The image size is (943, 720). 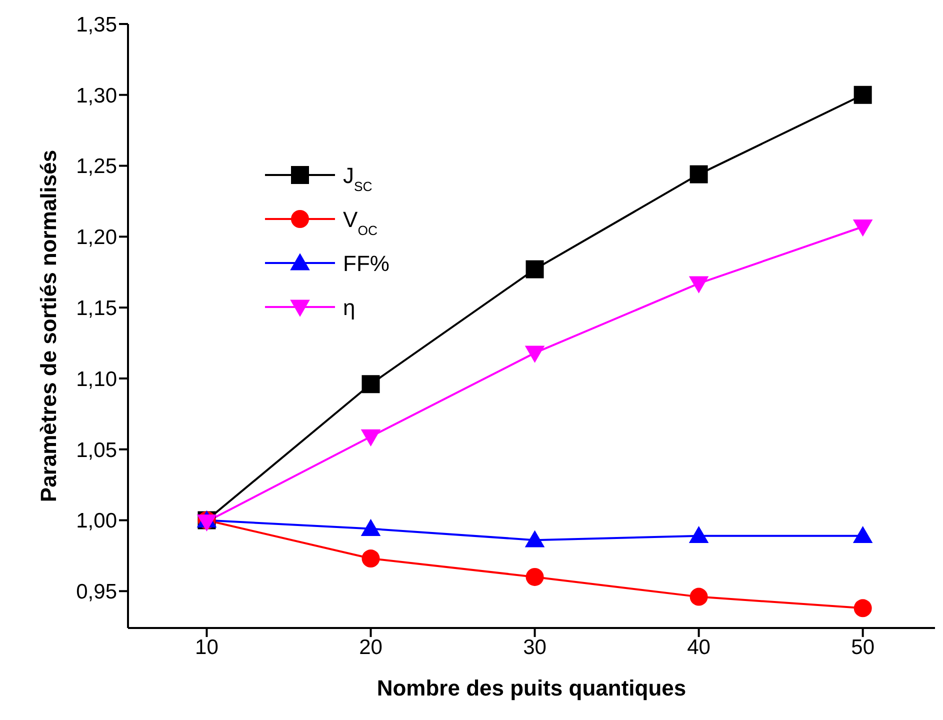 What do you see at coordinates (206, 647) in the screenshot?
I see `x-tick-label: 10` at bounding box center [206, 647].